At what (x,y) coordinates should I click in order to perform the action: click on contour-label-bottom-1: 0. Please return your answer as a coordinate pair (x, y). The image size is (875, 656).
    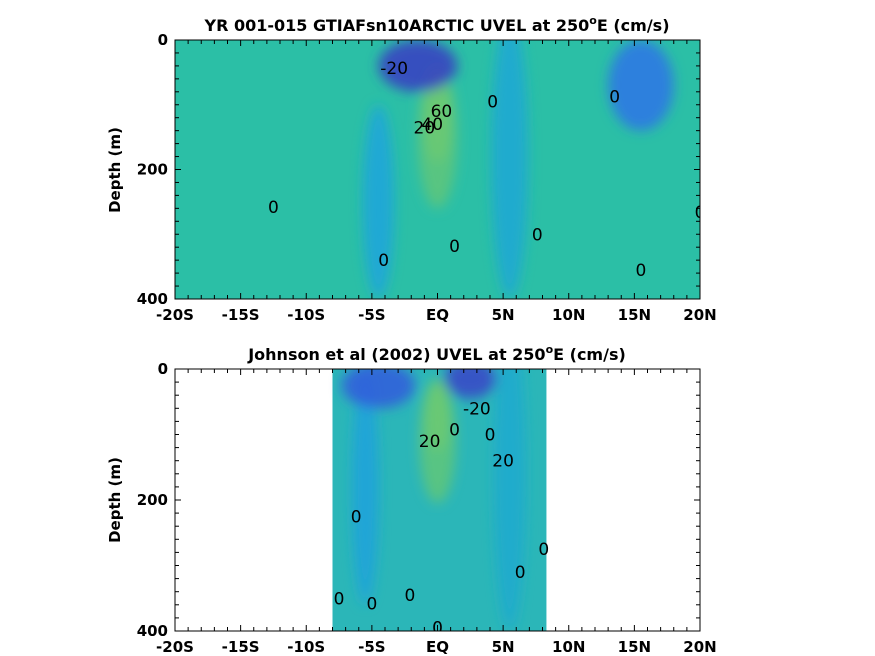
    Looking at the image, I should click on (454, 430).